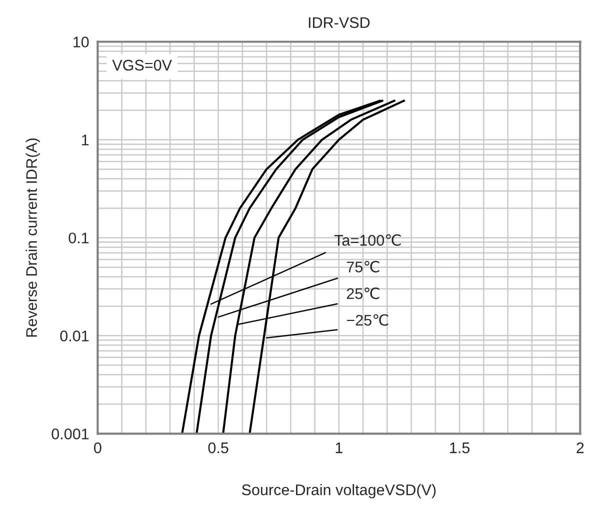 The height and width of the screenshot is (509, 592). What do you see at coordinates (142, 65) in the screenshot?
I see `annotation: VGS=0V` at bounding box center [142, 65].